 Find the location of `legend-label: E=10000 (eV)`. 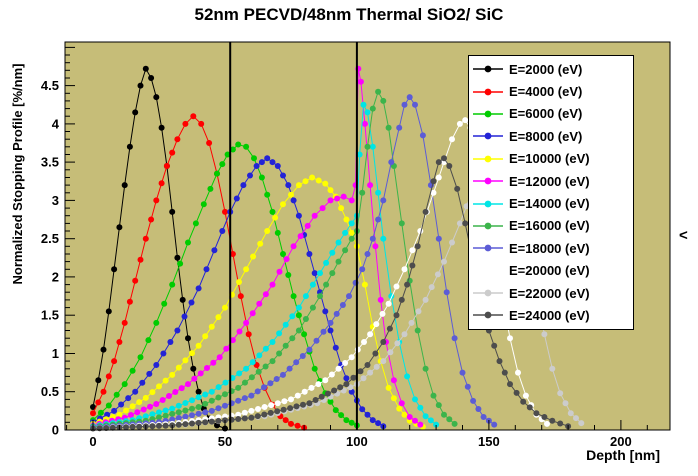

legend-label: E=10000 (eV) is located at coordinates (549, 159).